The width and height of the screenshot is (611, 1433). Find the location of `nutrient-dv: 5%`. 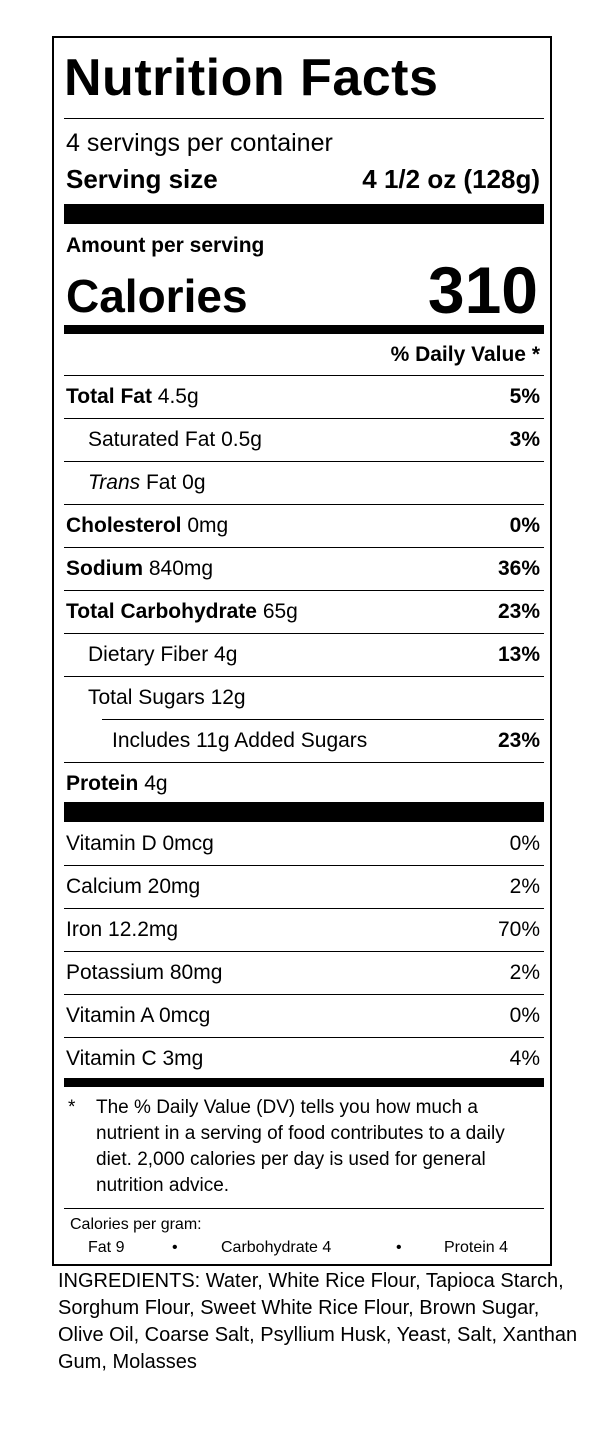

nutrient-dv: 5% is located at coordinates (524, 396).